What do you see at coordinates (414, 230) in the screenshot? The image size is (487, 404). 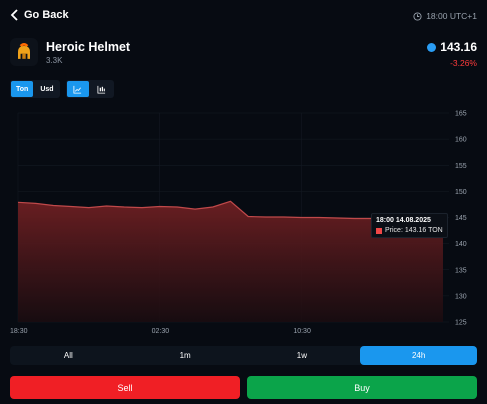 I see `tooltip-price: Price: 143.16 TON` at bounding box center [414, 230].